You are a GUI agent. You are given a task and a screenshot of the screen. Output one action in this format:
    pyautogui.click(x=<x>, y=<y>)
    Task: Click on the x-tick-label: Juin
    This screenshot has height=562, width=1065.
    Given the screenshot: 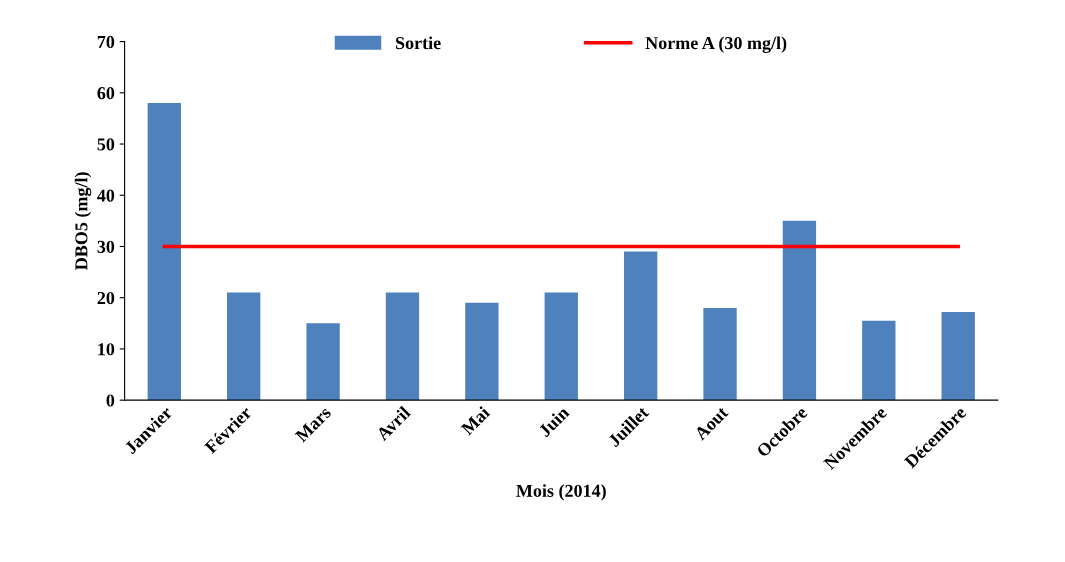 What is the action you would take?
    pyautogui.click(x=554, y=421)
    